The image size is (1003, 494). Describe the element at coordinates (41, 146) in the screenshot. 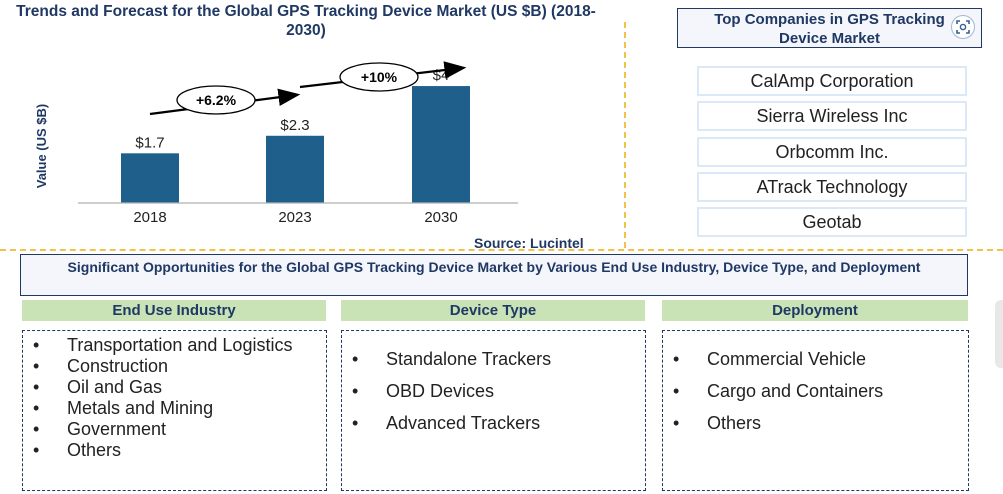

I see `y-axis-label: Value (US $B)` at that location.